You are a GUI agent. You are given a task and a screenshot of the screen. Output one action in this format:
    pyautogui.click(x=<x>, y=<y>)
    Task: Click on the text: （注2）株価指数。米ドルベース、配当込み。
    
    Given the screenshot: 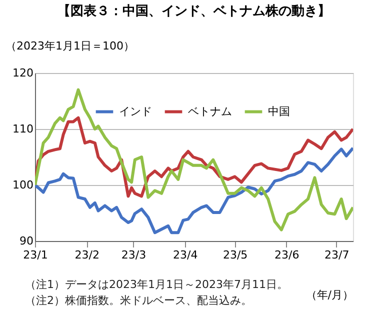 What is the action you would take?
    pyautogui.click(x=138, y=300)
    